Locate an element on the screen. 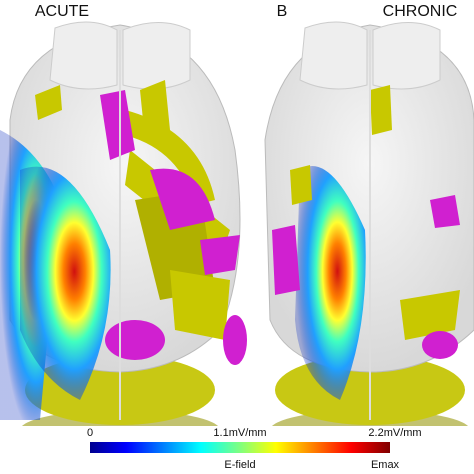 This screenshot has width=474, height=474. colorbar-tick-label: 2.2mV/mm is located at coordinates (394, 433).